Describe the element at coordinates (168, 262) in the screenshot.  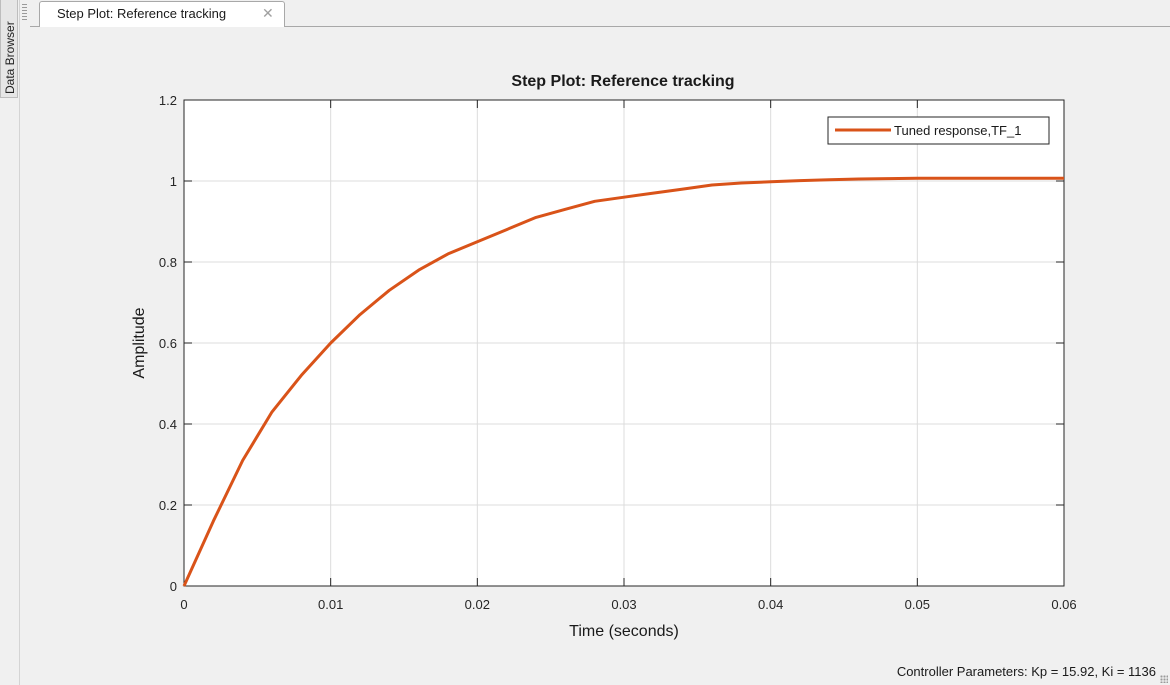
I see `y-tick-label: 0.8` at that location.